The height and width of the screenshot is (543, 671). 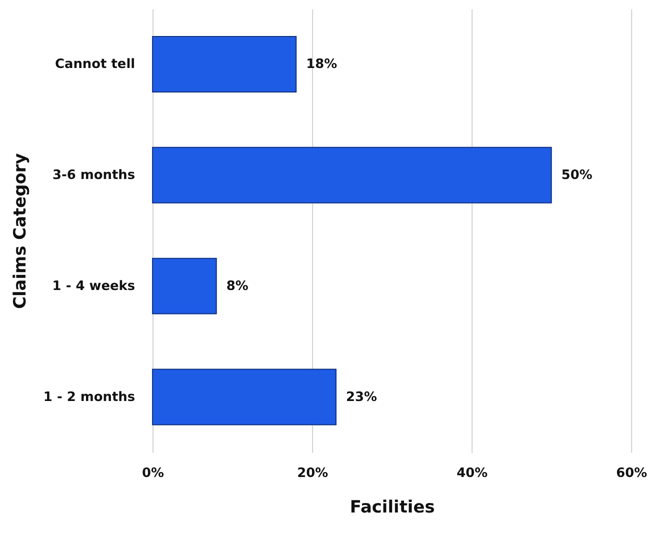 What do you see at coordinates (472, 473) in the screenshot?
I see `x-tick-label: 40%` at bounding box center [472, 473].